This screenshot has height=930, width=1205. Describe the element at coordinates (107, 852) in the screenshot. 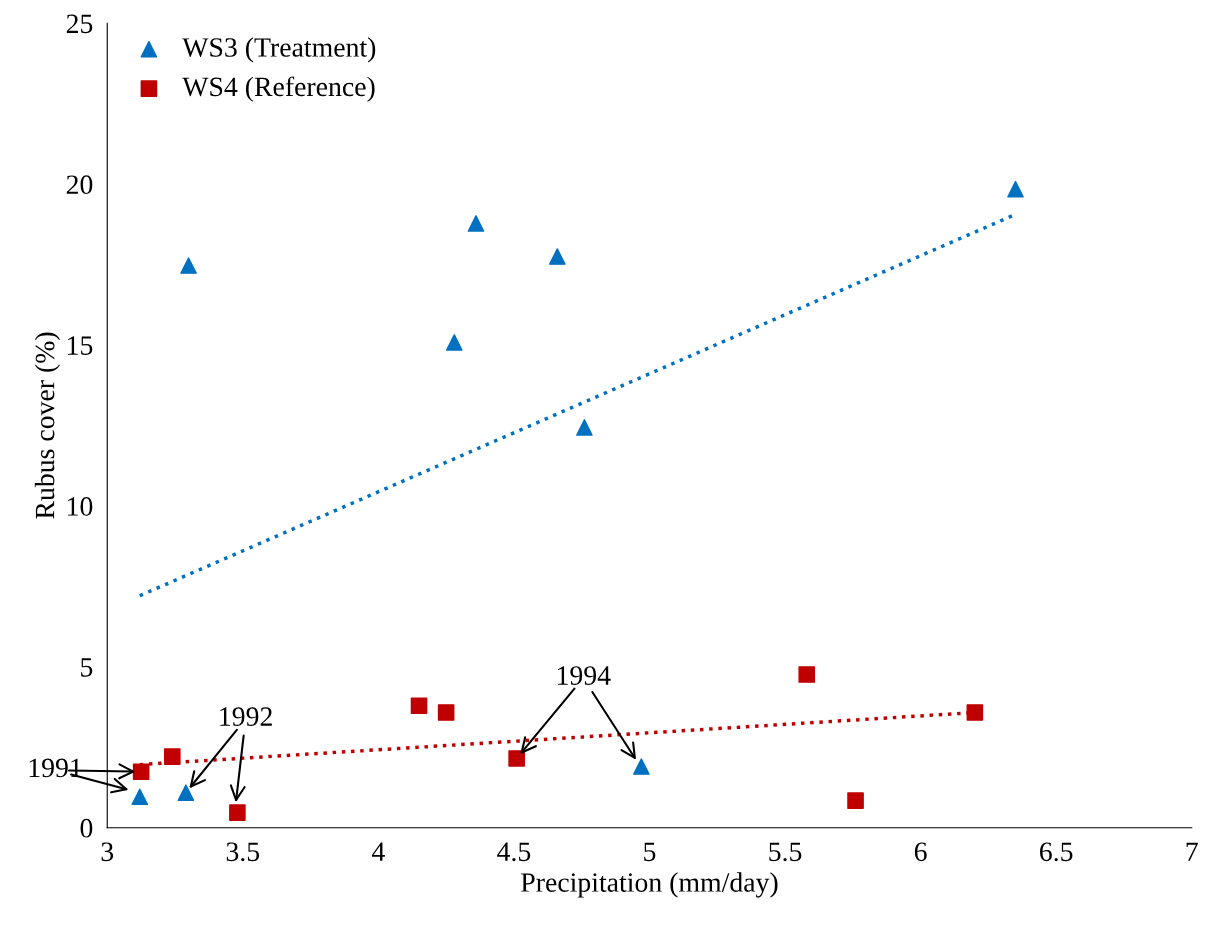

I see `x-tick-label: 3` at that location.